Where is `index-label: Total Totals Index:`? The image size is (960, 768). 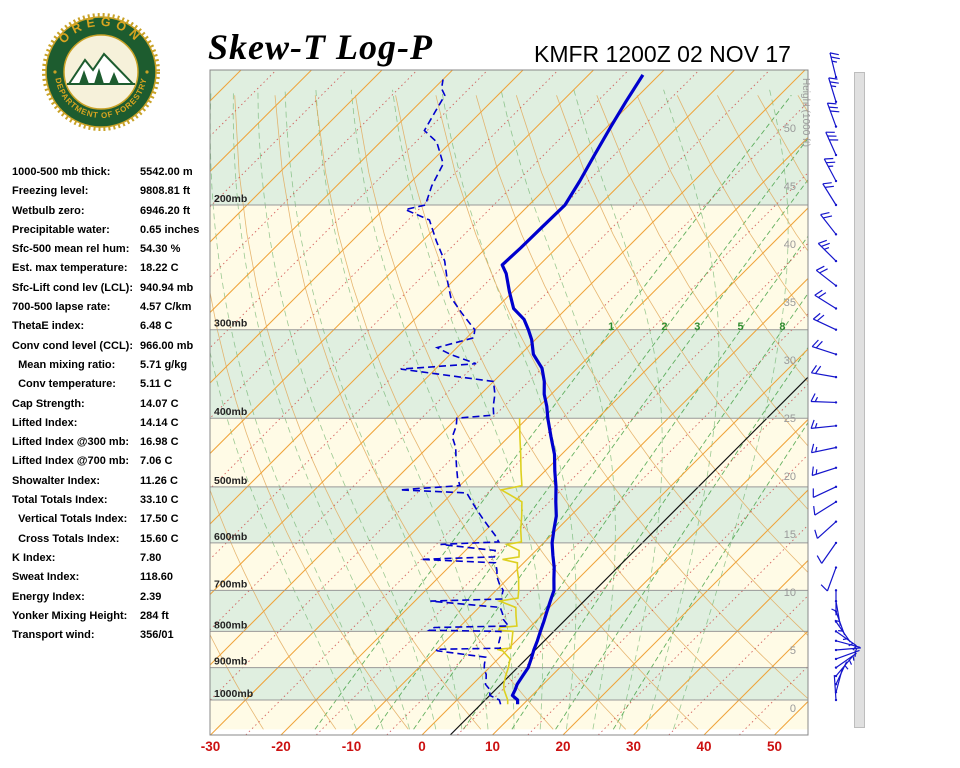
index-label: Total Totals Index: is located at coordinates (60, 500).